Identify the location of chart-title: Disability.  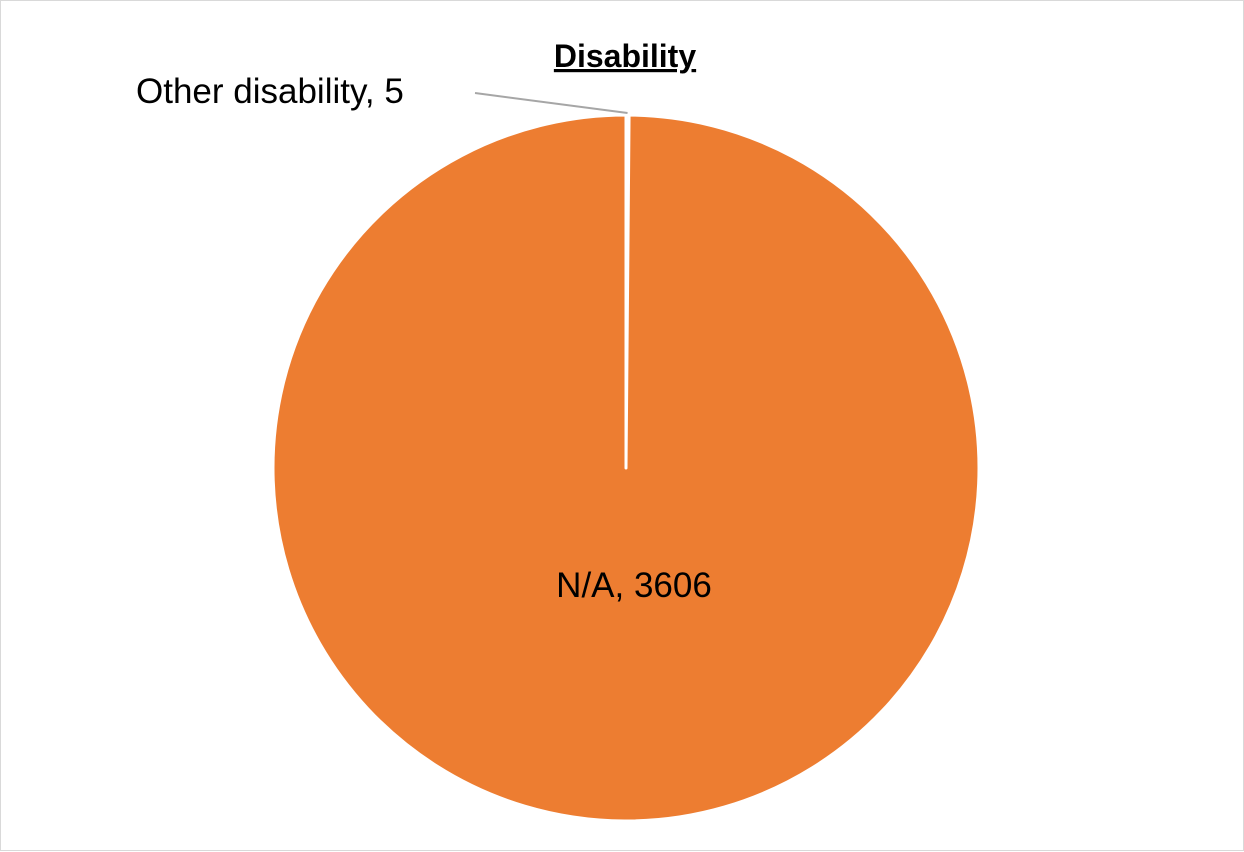
(625, 56).